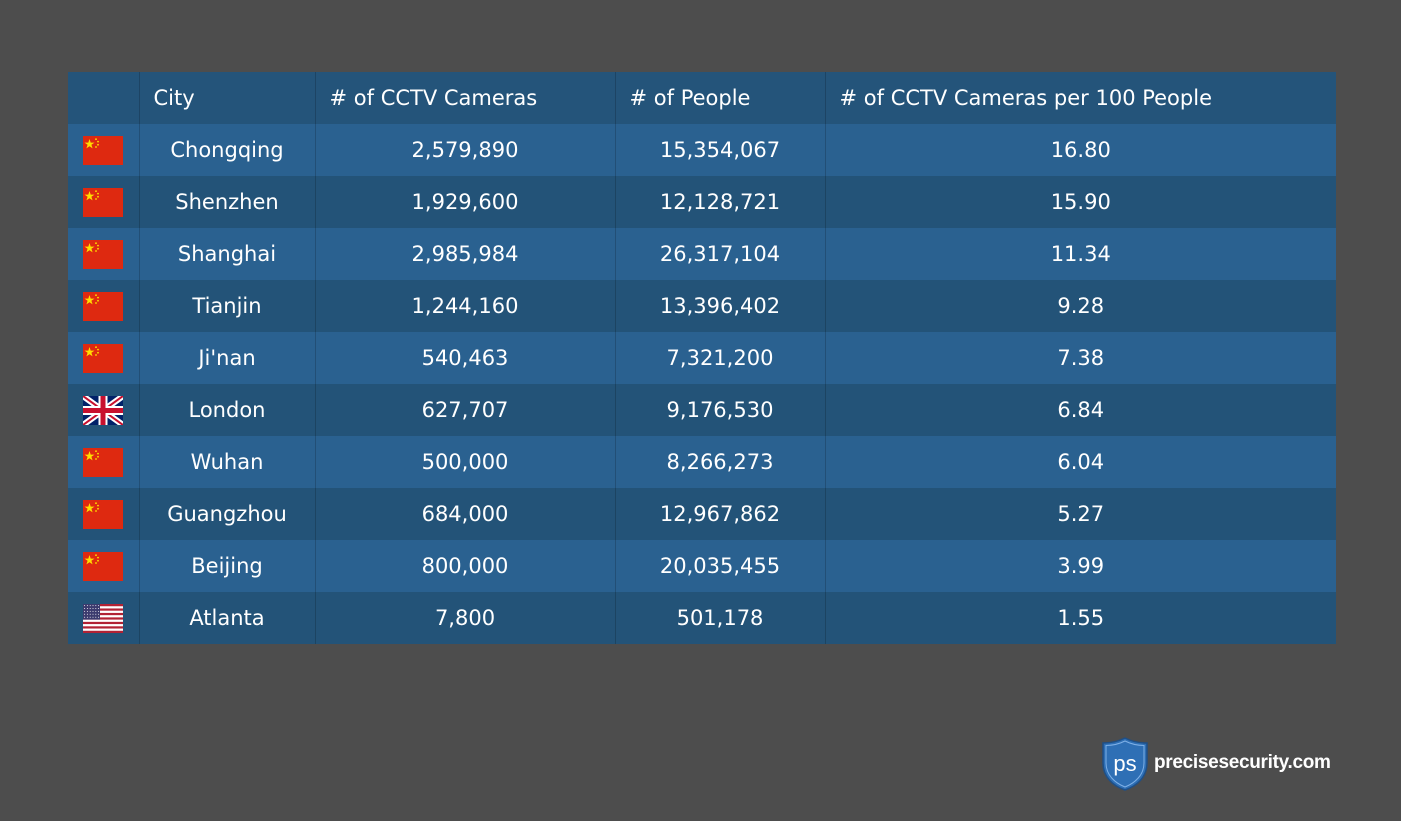  Describe the element at coordinates (465, 514) in the screenshot. I see `cameras-cell: 684,000` at that location.